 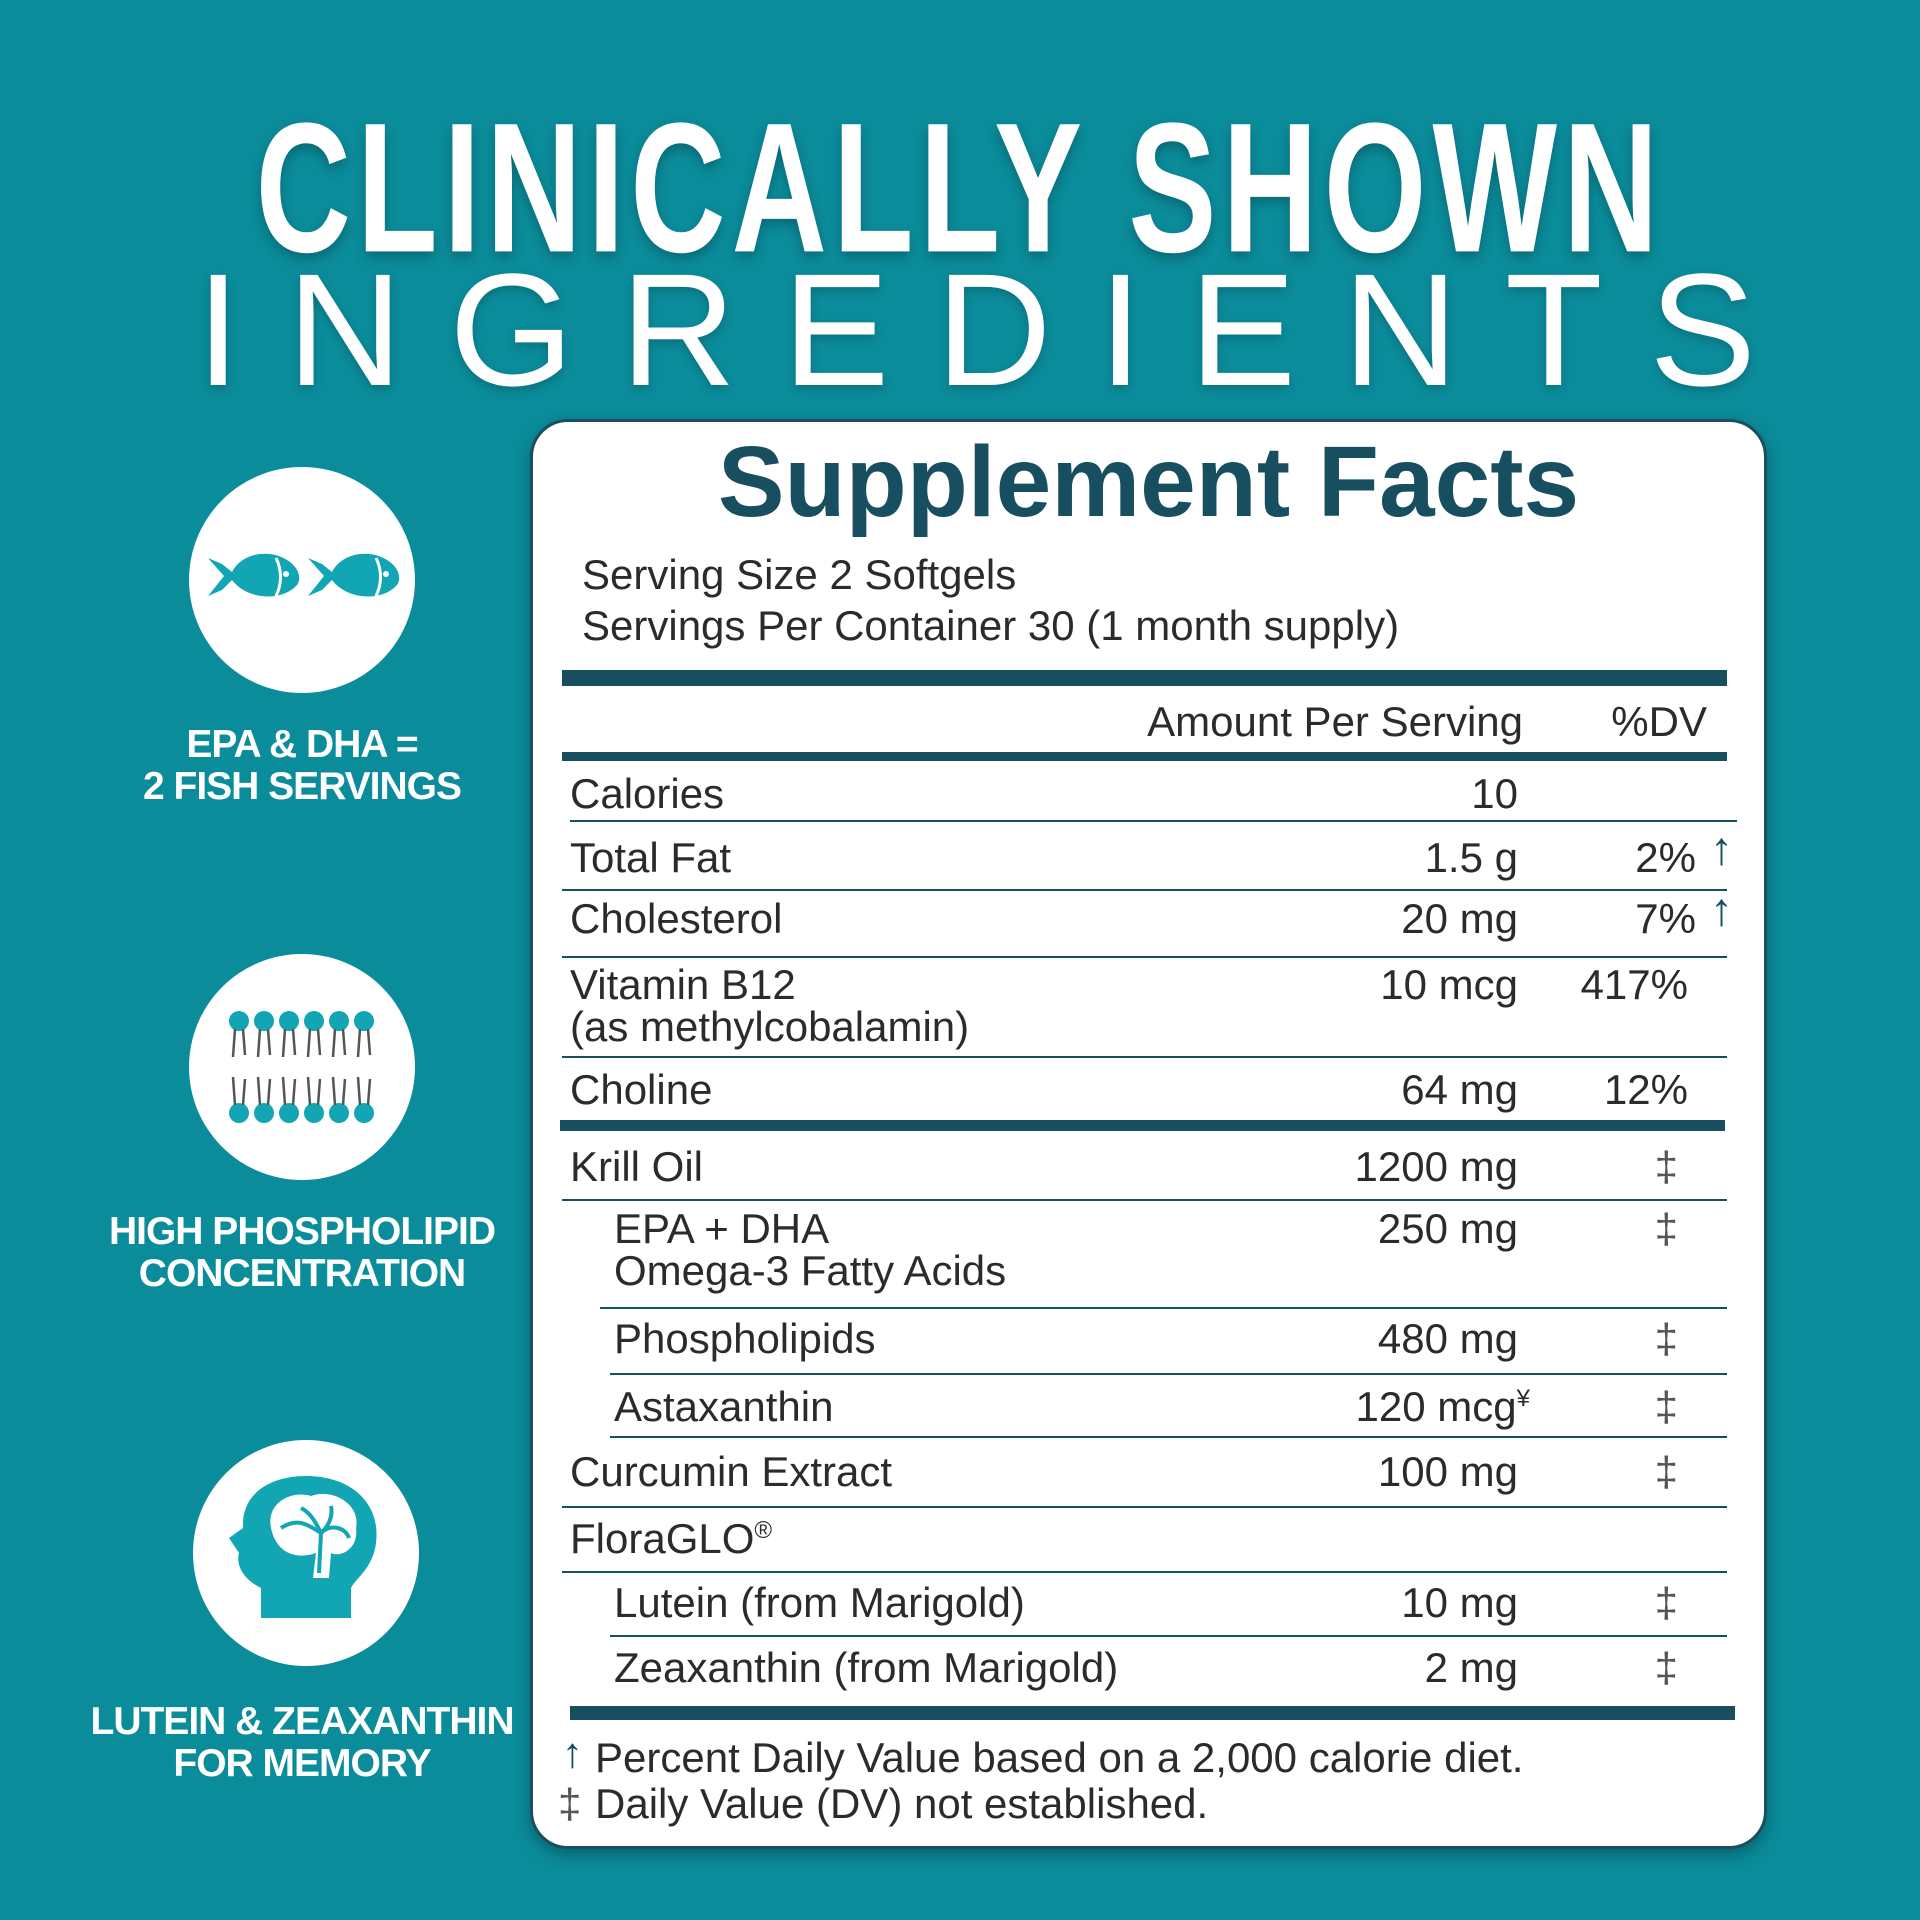 I want to click on feature-circle-brain, so click(x=306, y=1553).